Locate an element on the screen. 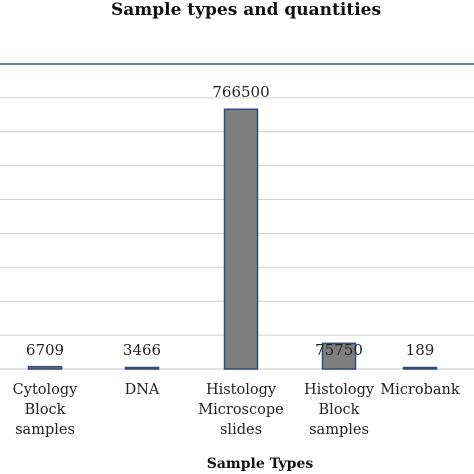  category-label: DNA is located at coordinates (142, 390).